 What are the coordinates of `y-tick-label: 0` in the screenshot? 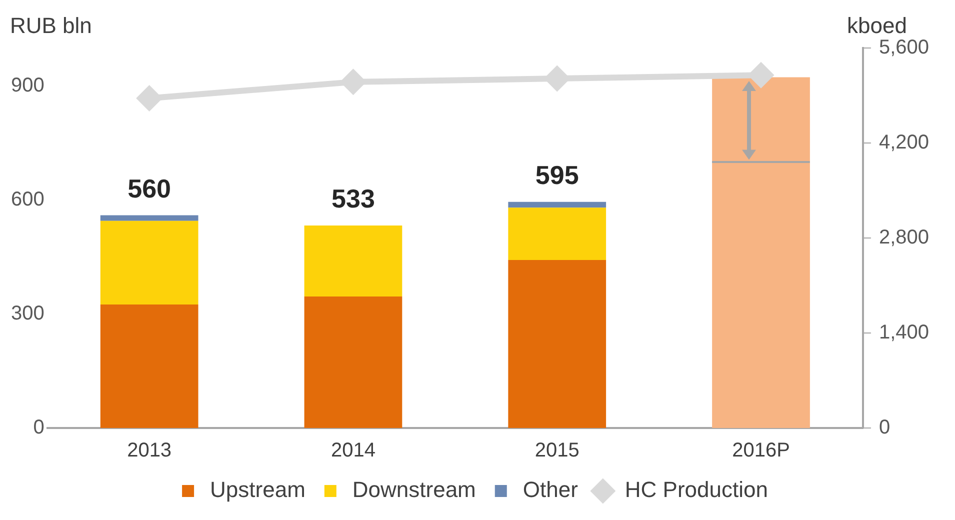 It's located at (38, 427).